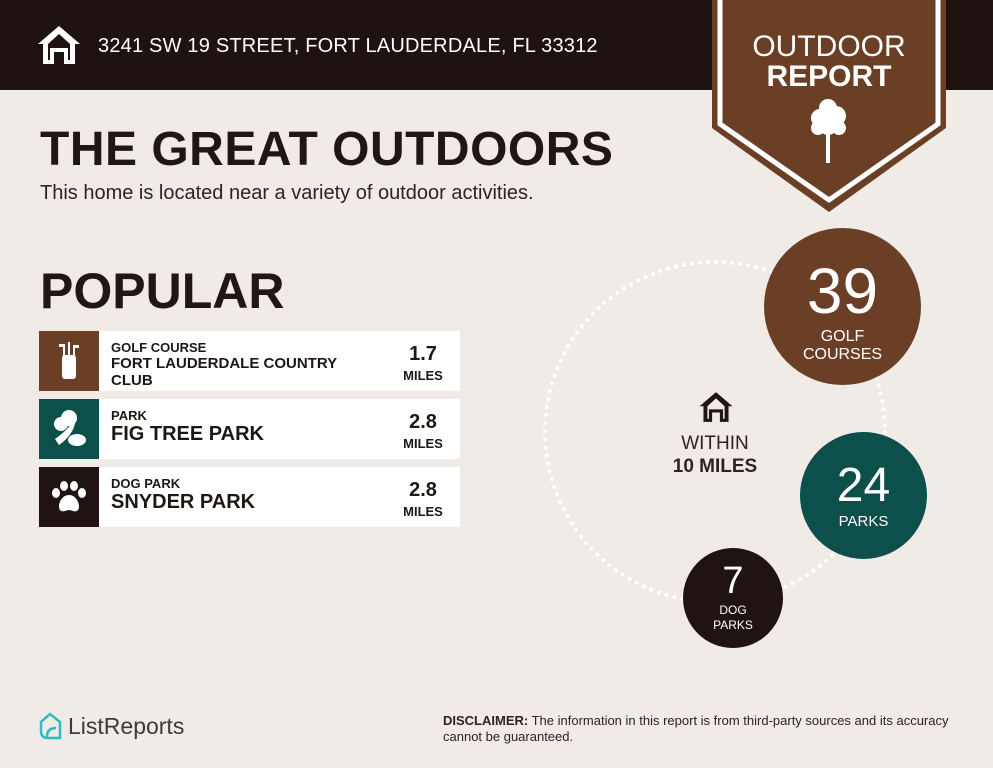 Image resolution: width=993 pixels, height=768 pixels. What do you see at coordinates (715, 455) in the screenshot?
I see `within-radius: WITHIN 10 MILES` at bounding box center [715, 455].